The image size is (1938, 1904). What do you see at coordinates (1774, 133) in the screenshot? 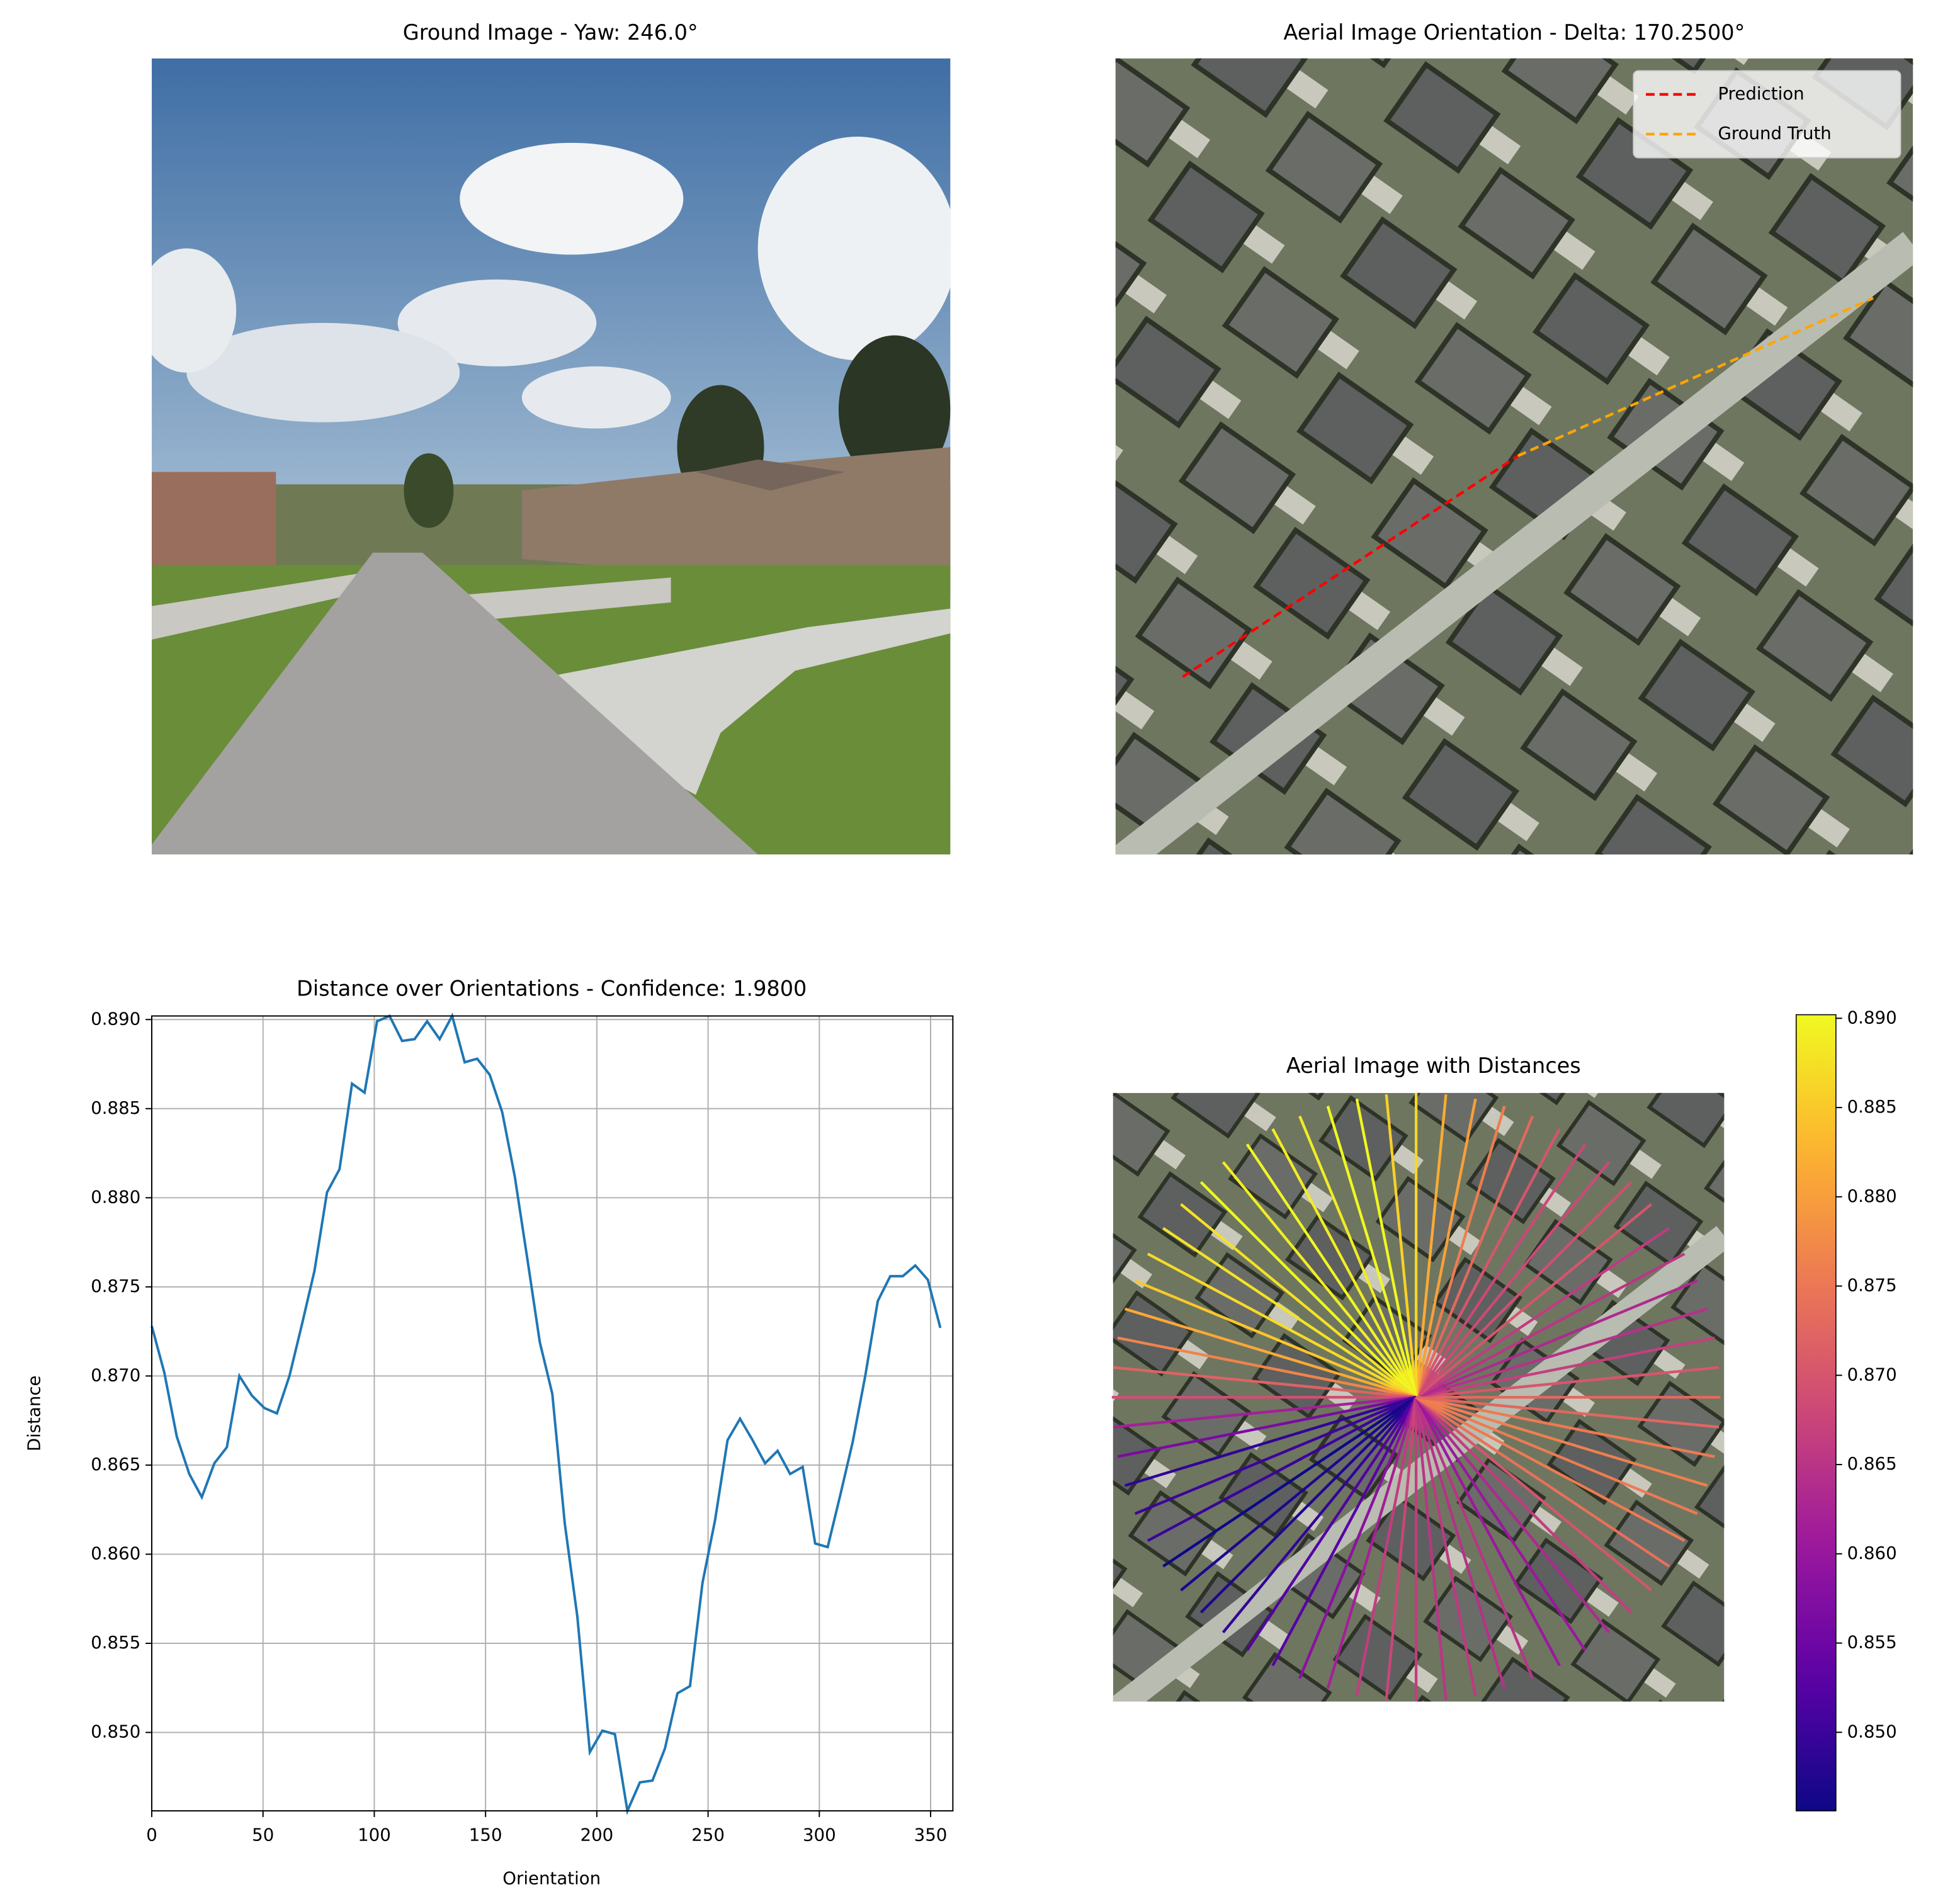
I see `legend-label: Ground Truth` at bounding box center [1774, 133].